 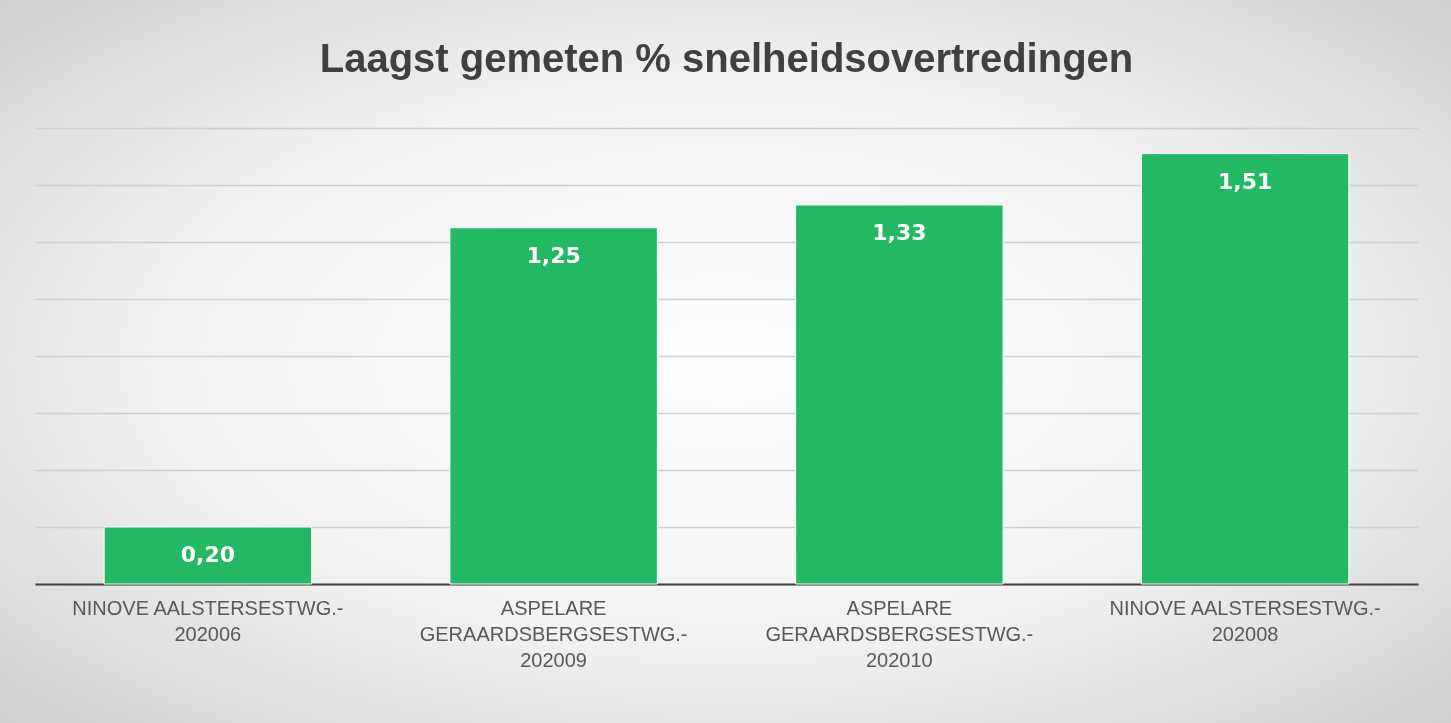 I want to click on data-label: 0,20, so click(x=208, y=554).